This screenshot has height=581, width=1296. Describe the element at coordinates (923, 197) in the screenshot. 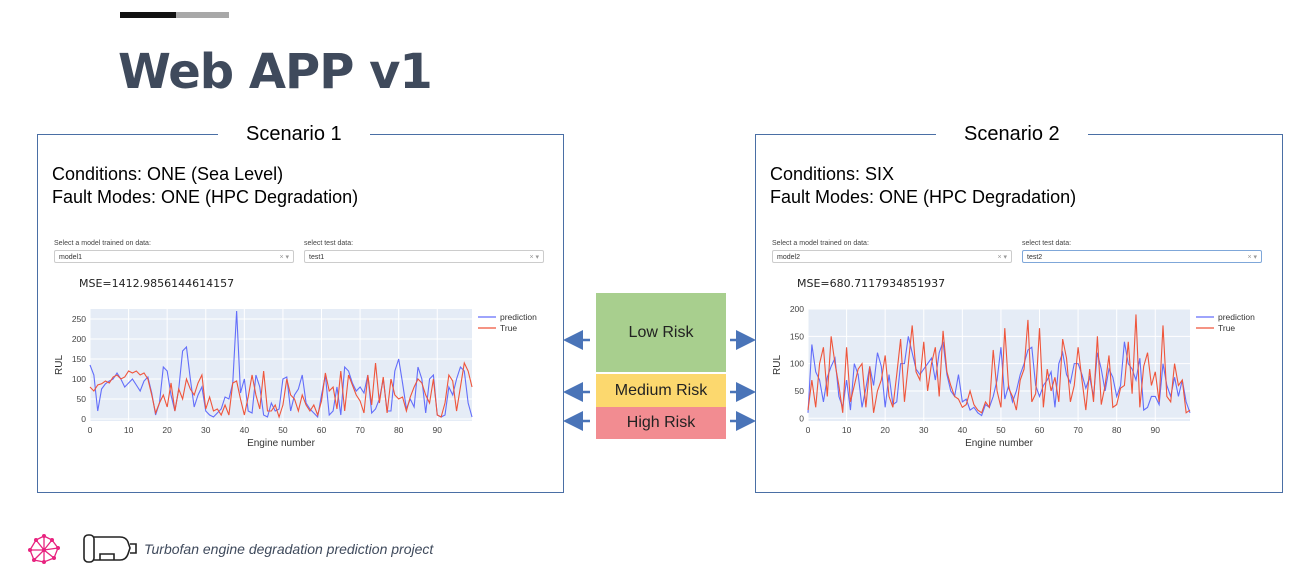

I see `scenario-2-fault-modes: Fault Modes: ONE (HPC Degradation)` at that location.